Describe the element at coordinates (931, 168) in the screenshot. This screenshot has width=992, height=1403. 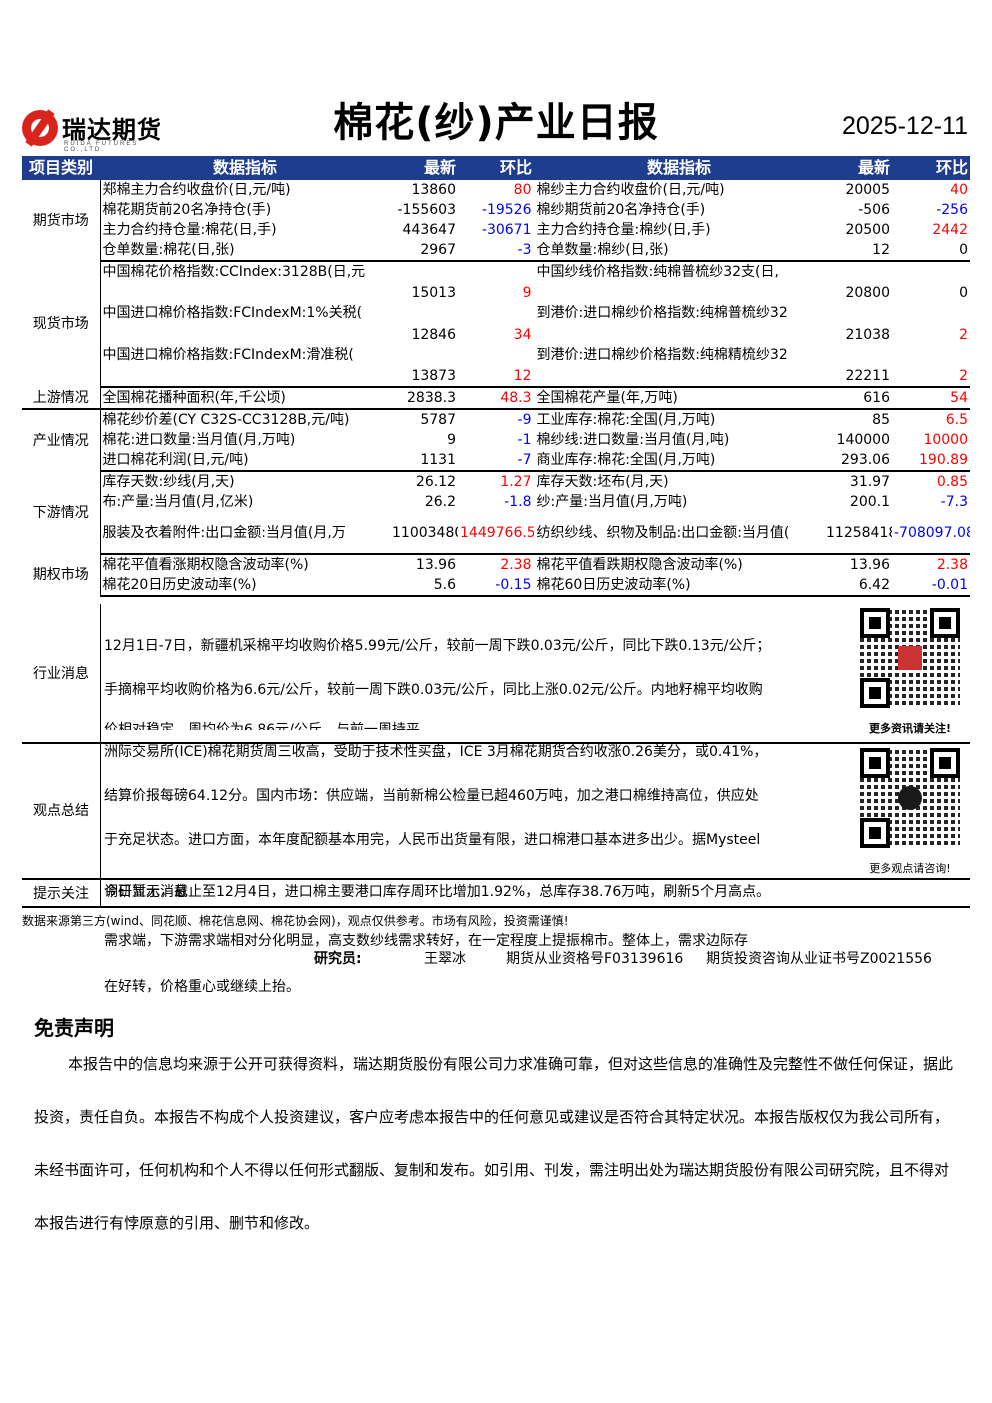
I see `header-change-right: 环比` at that location.